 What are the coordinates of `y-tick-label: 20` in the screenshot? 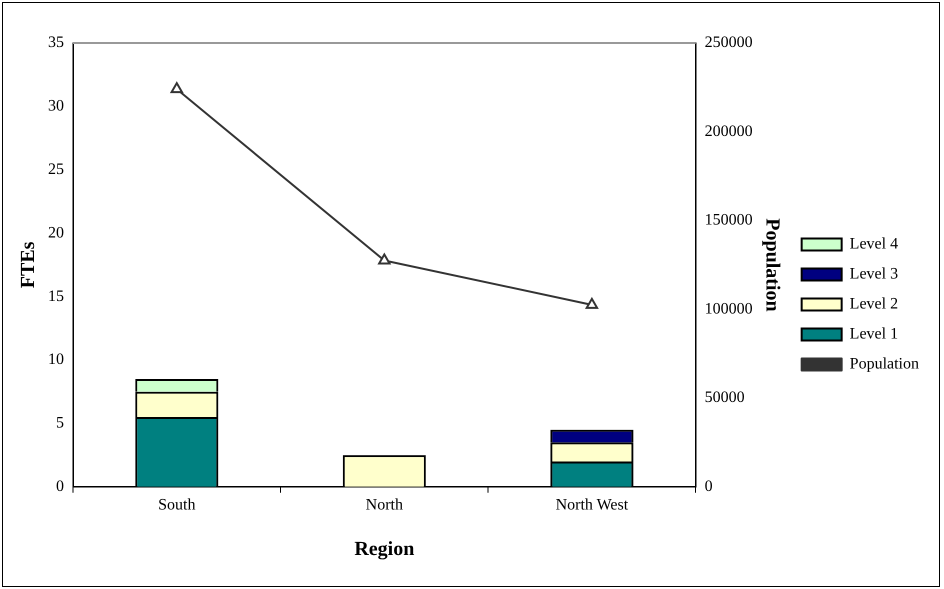 It's located at (56, 233).